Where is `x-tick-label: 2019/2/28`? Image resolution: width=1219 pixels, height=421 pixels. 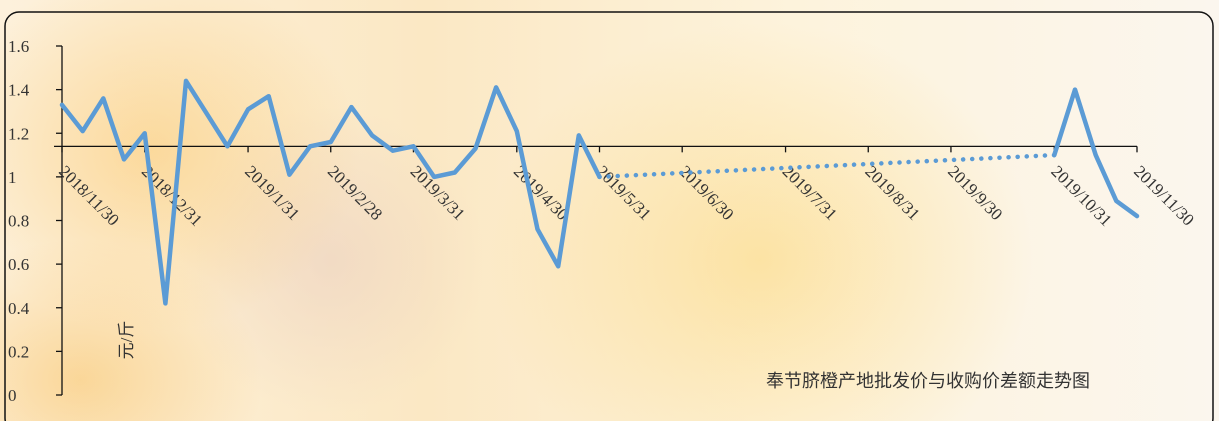 x-tick-label: 2019/2/28 is located at coordinates (355, 193).